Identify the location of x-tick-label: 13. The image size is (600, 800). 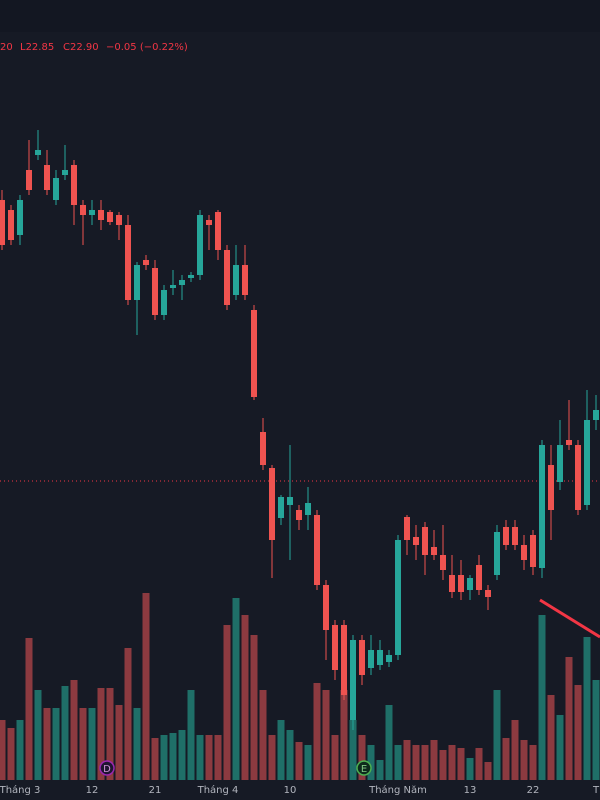
(470, 790).